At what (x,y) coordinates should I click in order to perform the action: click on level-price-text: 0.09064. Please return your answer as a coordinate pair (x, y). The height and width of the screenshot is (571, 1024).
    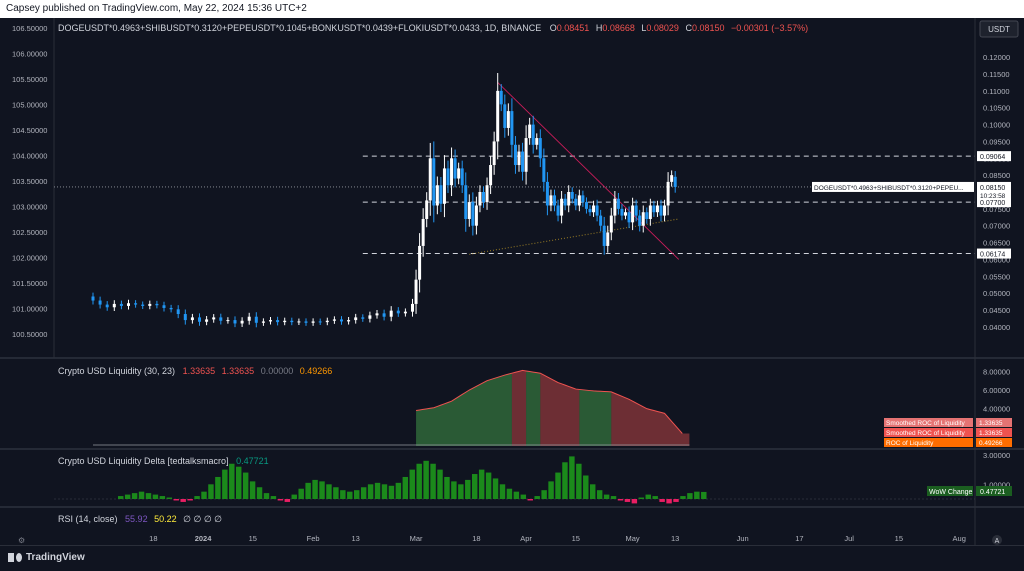
    Looking at the image, I should click on (992, 157).